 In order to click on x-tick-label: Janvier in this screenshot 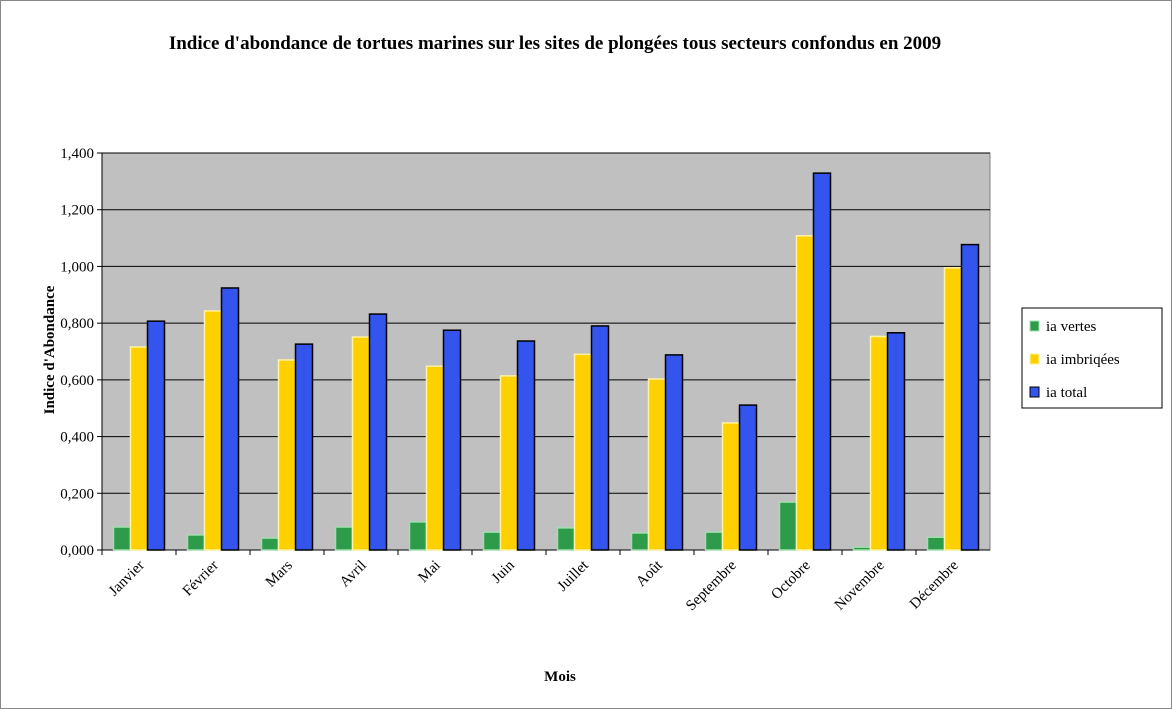, I will do `click(127, 579)`.